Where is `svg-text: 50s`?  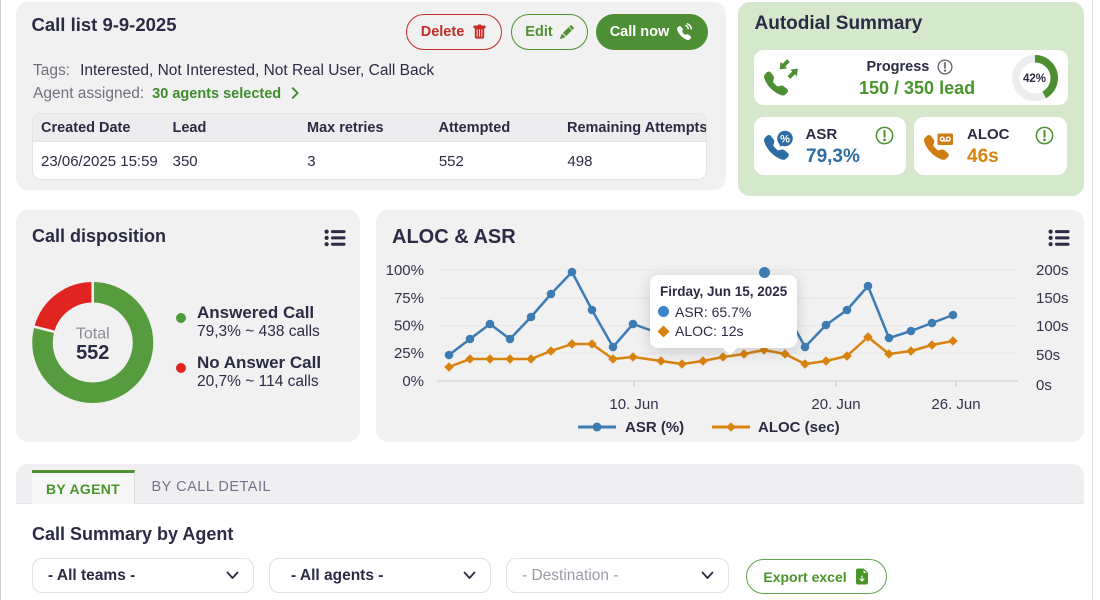 svg-text: 50s is located at coordinates (1048, 355).